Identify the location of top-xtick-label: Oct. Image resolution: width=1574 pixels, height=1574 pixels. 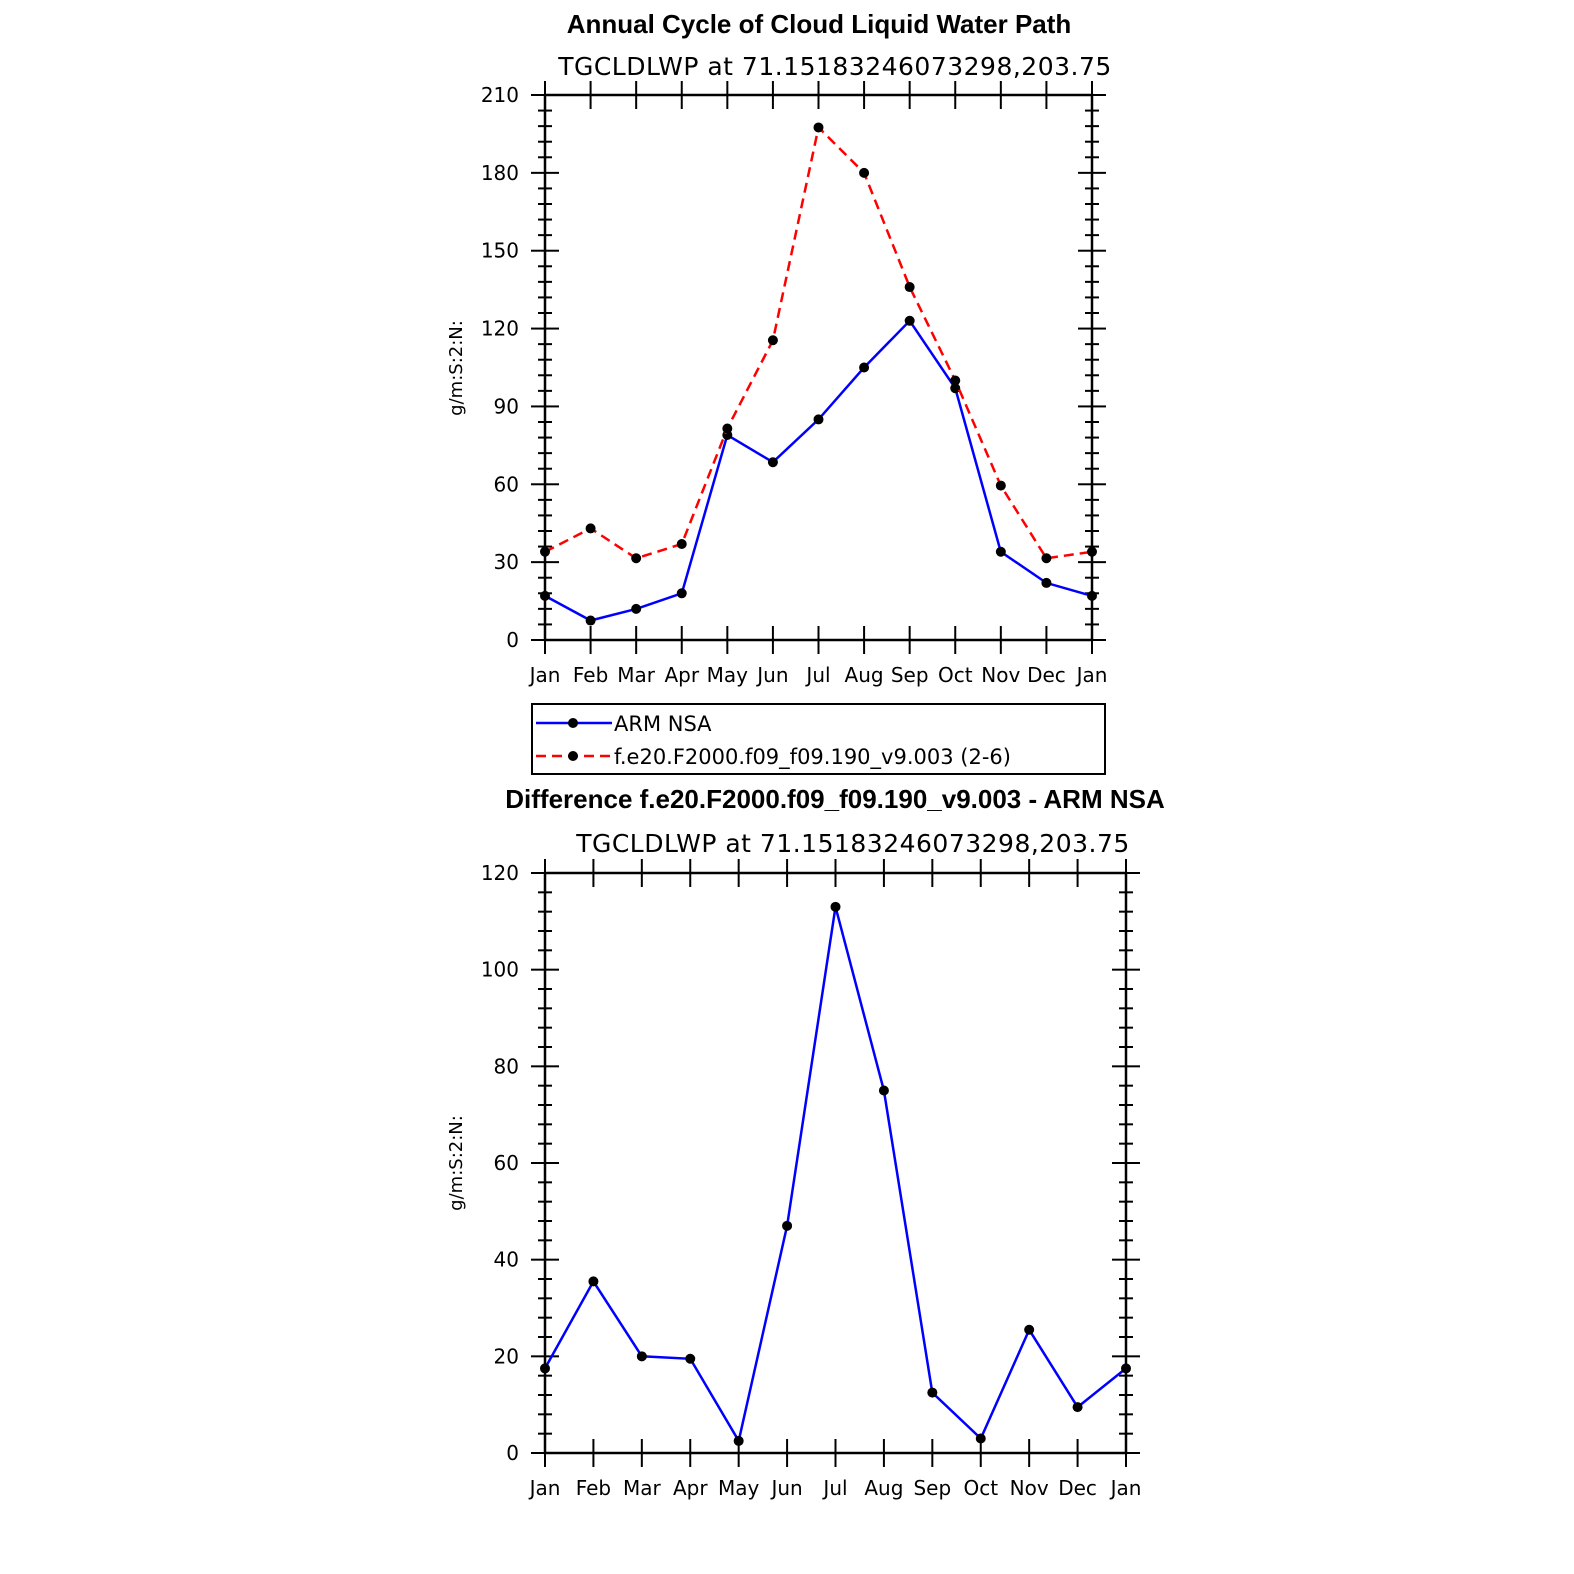
(955, 675).